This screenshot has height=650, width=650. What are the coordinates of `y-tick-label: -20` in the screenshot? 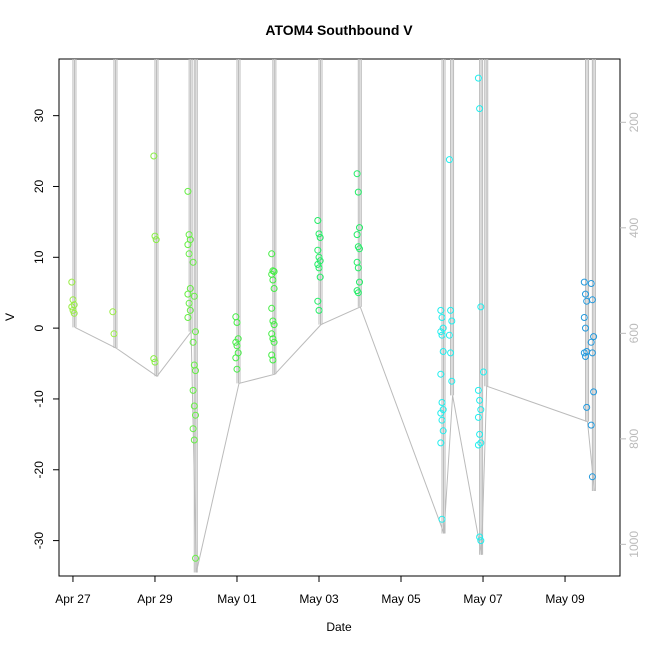 It's located at (39, 470).